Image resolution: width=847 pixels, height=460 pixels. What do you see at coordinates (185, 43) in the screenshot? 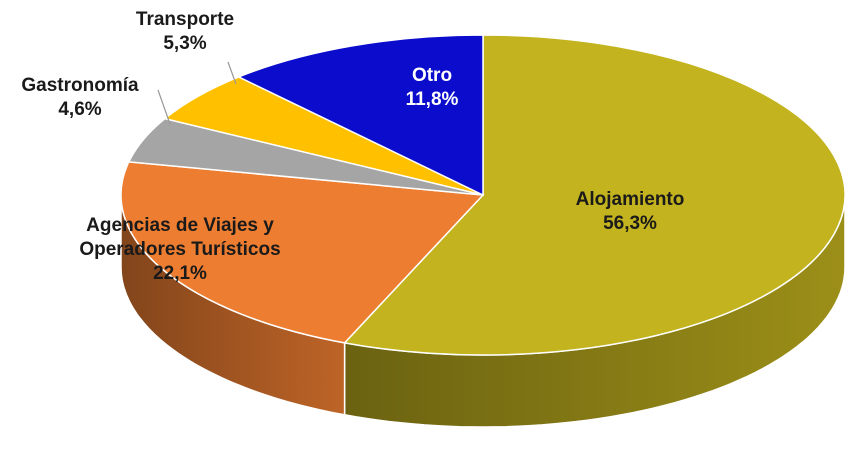
I see `value-label: 5,3%` at bounding box center [185, 43].